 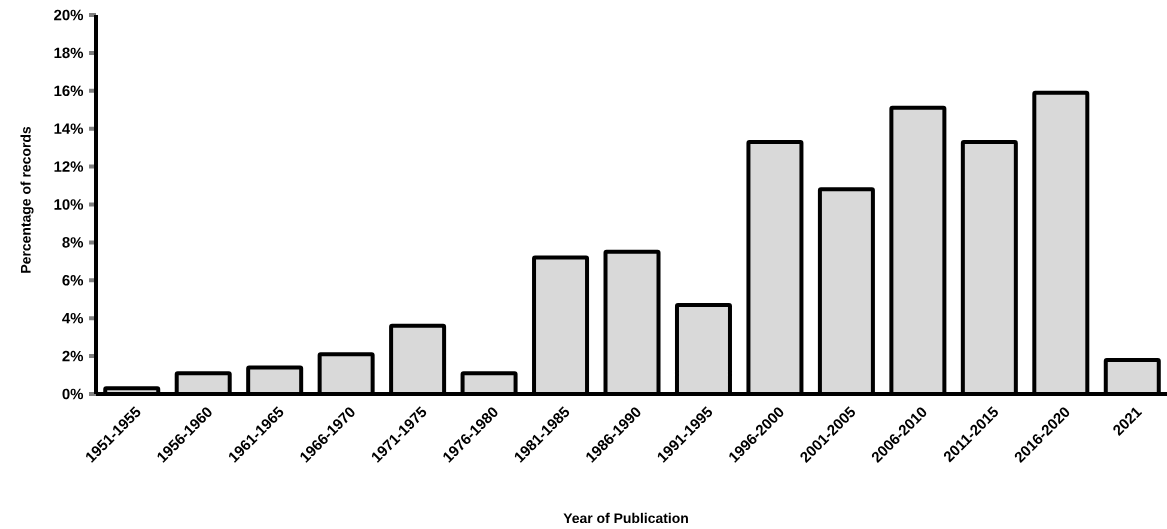 What do you see at coordinates (69, 204) in the screenshot?
I see `y-tick-label: 10%` at bounding box center [69, 204].